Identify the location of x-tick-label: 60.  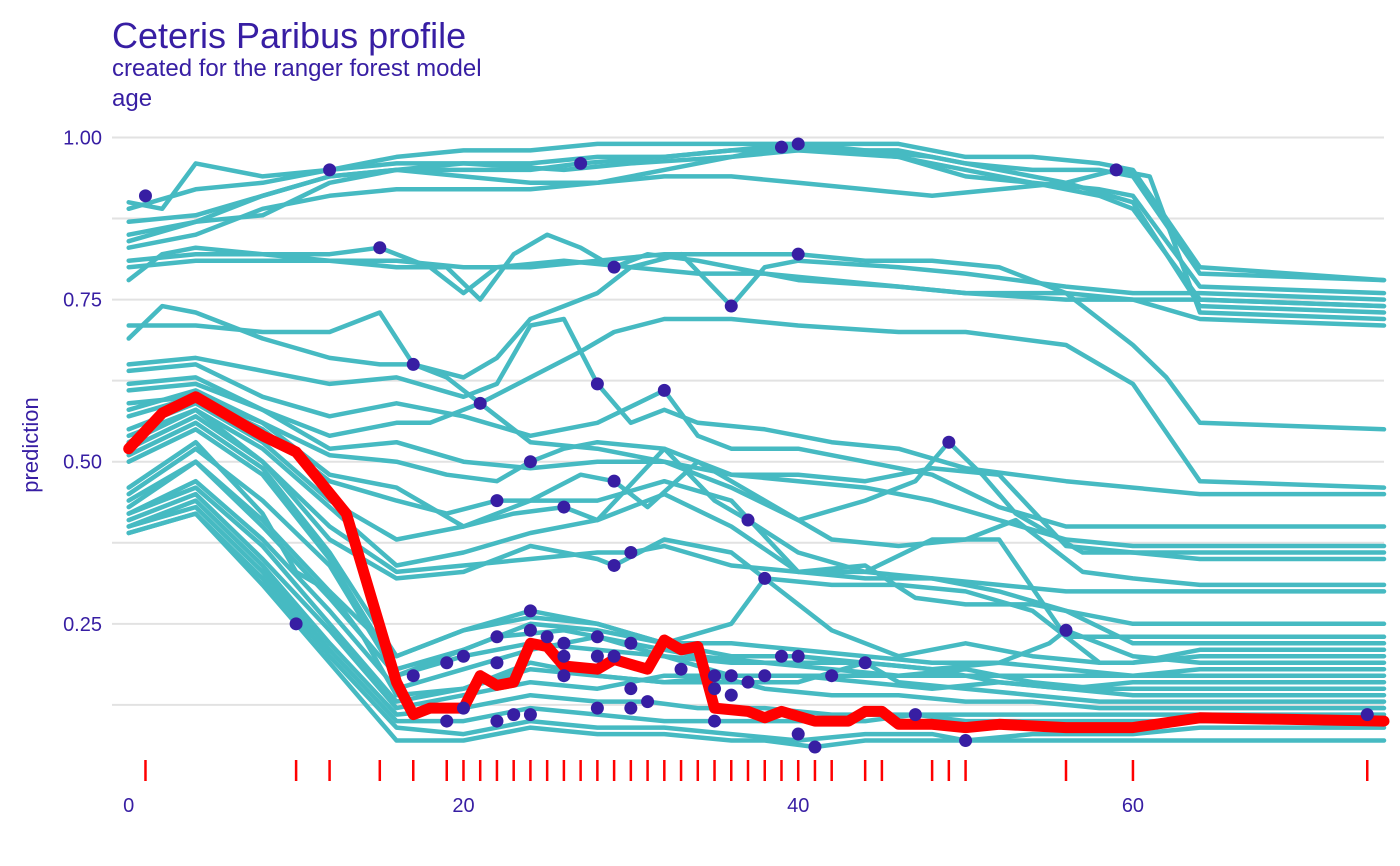
(1133, 806).